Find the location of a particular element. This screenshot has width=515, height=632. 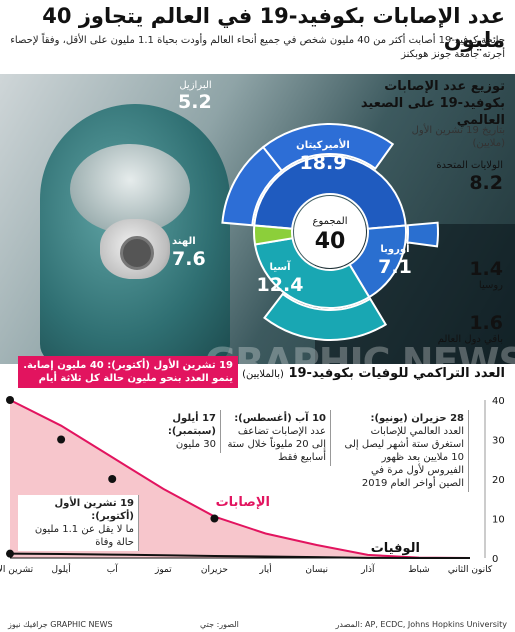

annotation-september-date: 17 أيلول (سبتمبر): is located at coordinates (191, 425).